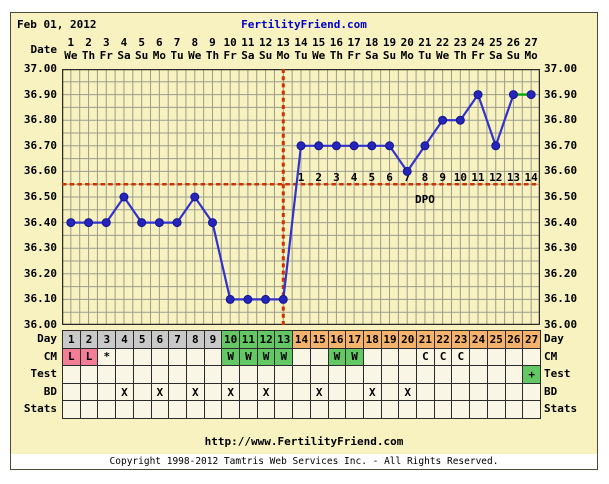 Image resolution: width=609 pixels, height=484 pixels. I want to click on footer-url-link: http://www.FertilityFriend.com, so click(304, 441).